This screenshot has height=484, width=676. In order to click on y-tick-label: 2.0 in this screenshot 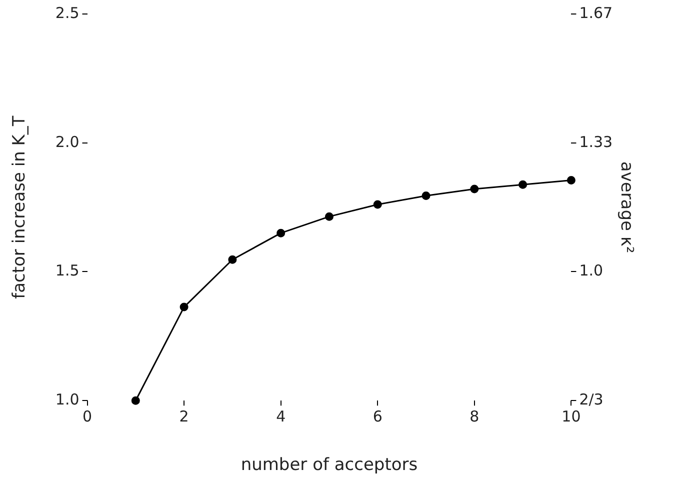, I will do `click(67, 141)`.